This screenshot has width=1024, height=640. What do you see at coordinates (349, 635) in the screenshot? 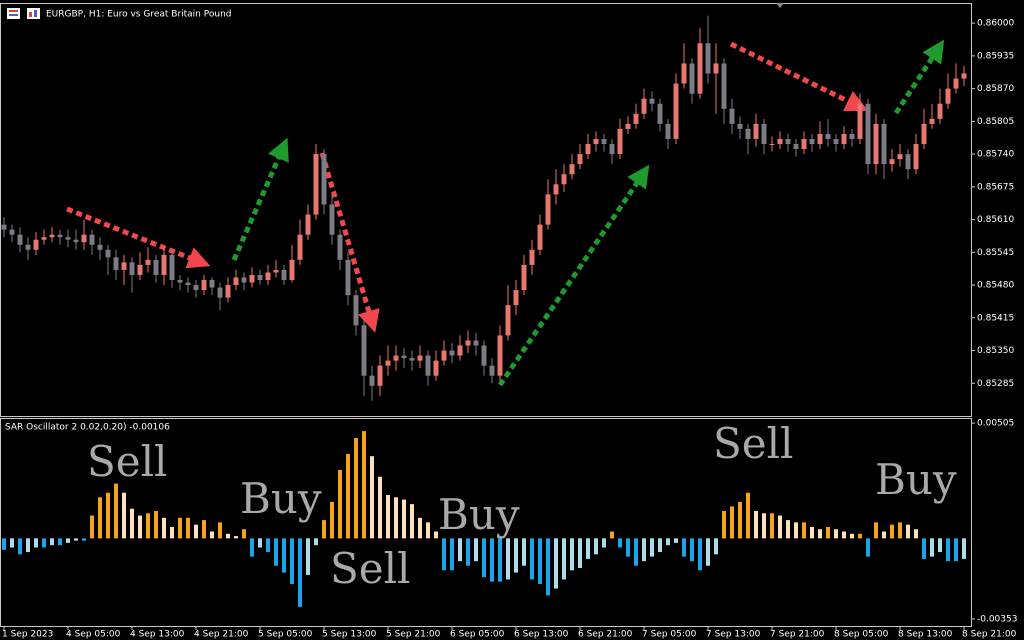
I see `x-tick-label: 5 Sep 13:00` at bounding box center [349, 635].